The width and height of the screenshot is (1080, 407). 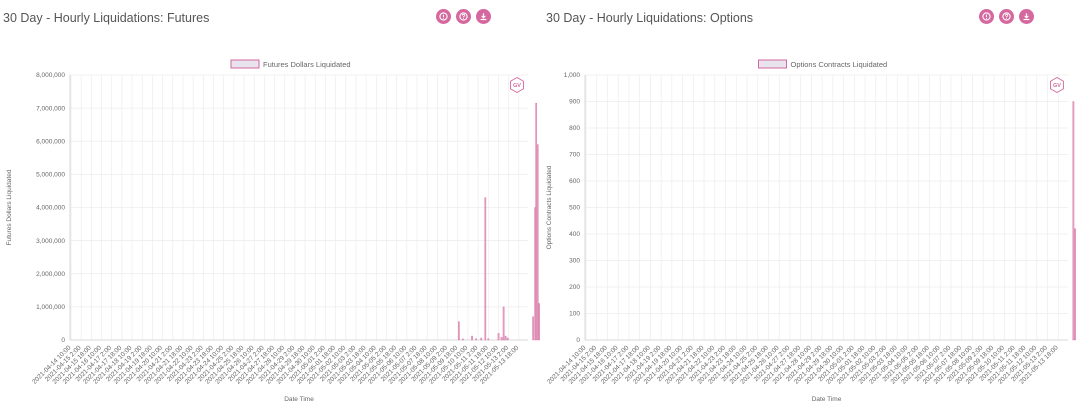 I want to click on y-tick-label: 3,000,000, so click(x=50, y=241).